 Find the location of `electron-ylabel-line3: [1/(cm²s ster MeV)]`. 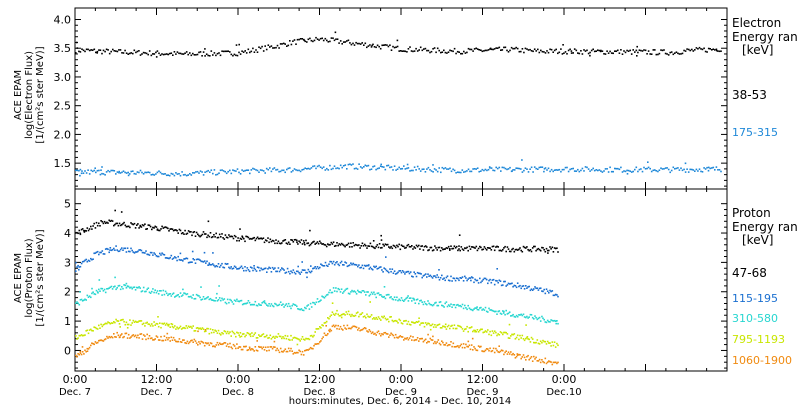

electron-ylabel-line3: [1/(cm²s ster MeV)] is located at coordinates (40, 94).